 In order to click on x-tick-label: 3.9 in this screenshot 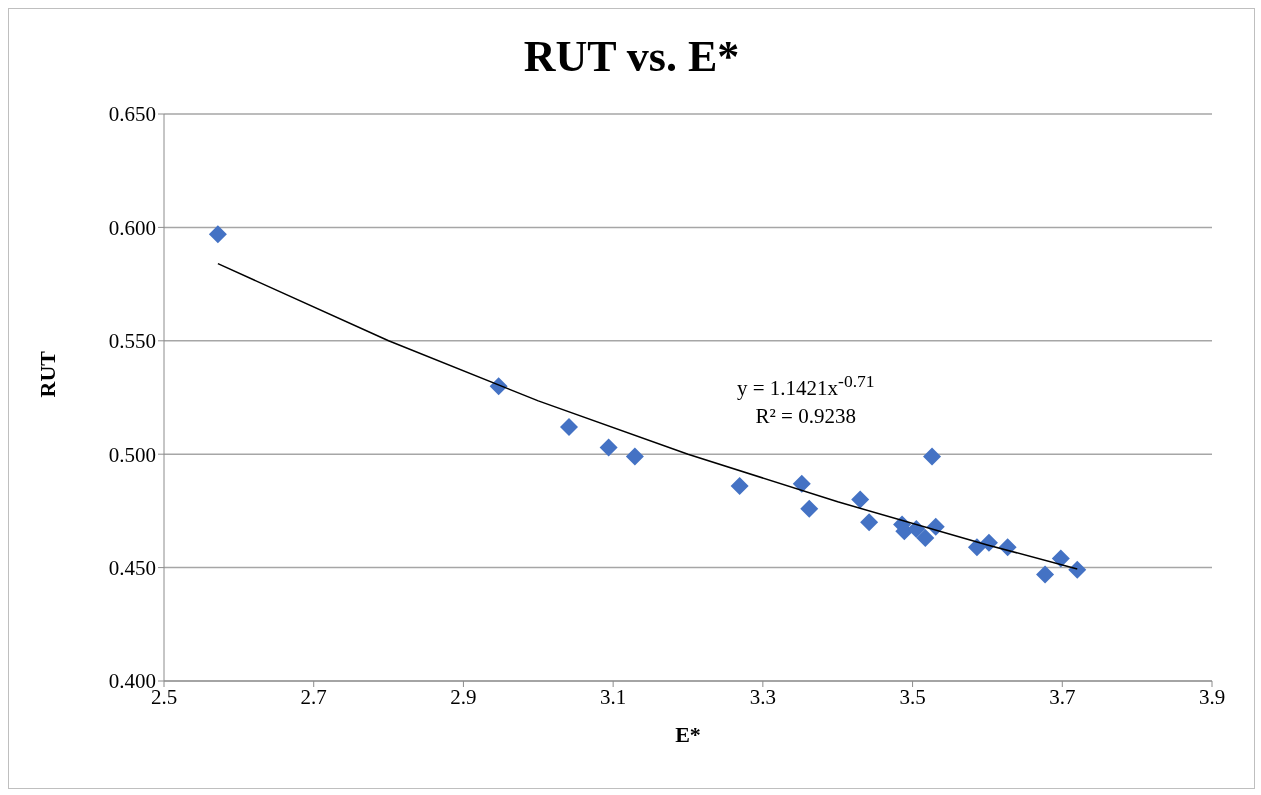, I will do `click(1212, 696)`.